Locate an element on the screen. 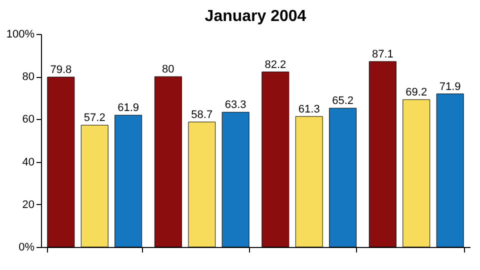 This screenshot has width=480, height=270. data-label: 61.9 is located at coordinates (129, 108).